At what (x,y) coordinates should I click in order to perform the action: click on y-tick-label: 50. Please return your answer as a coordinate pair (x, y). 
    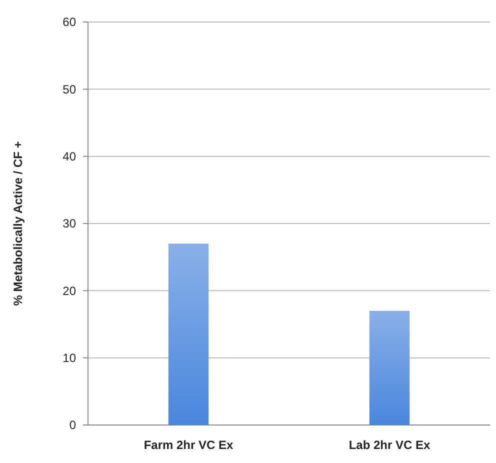
    Looking at the image, I should click on (69, 89).